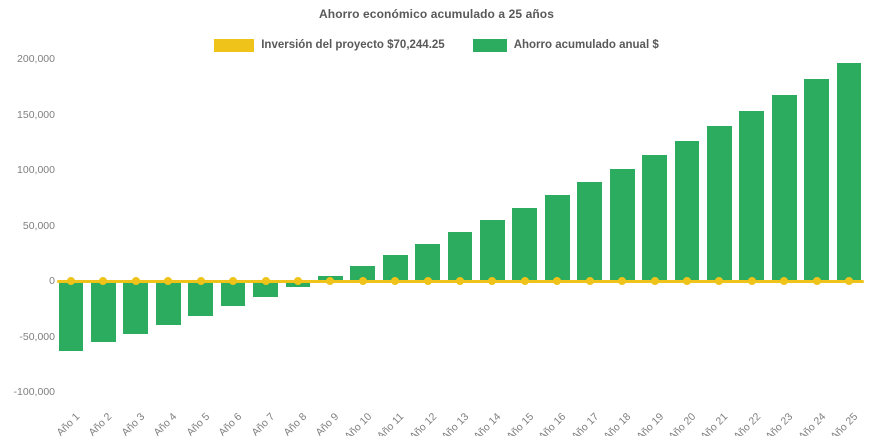 The height and width of the screenshot is (436, 873). What do you see at coordinates (719, 203) in the screenshot?
I see `bar-año-21` at bounding box center [719, 203].